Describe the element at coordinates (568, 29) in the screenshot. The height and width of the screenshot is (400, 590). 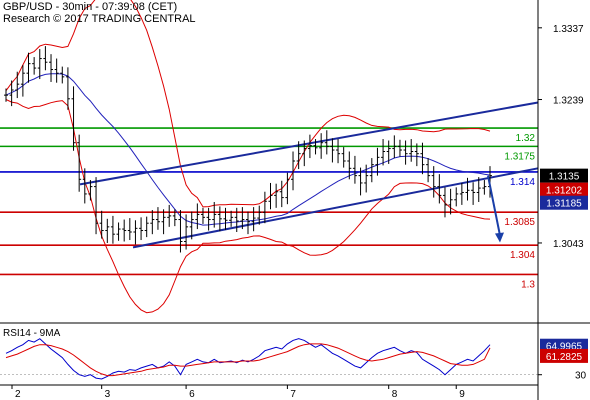
I see `y-tick-label: 1.3337` at that location.